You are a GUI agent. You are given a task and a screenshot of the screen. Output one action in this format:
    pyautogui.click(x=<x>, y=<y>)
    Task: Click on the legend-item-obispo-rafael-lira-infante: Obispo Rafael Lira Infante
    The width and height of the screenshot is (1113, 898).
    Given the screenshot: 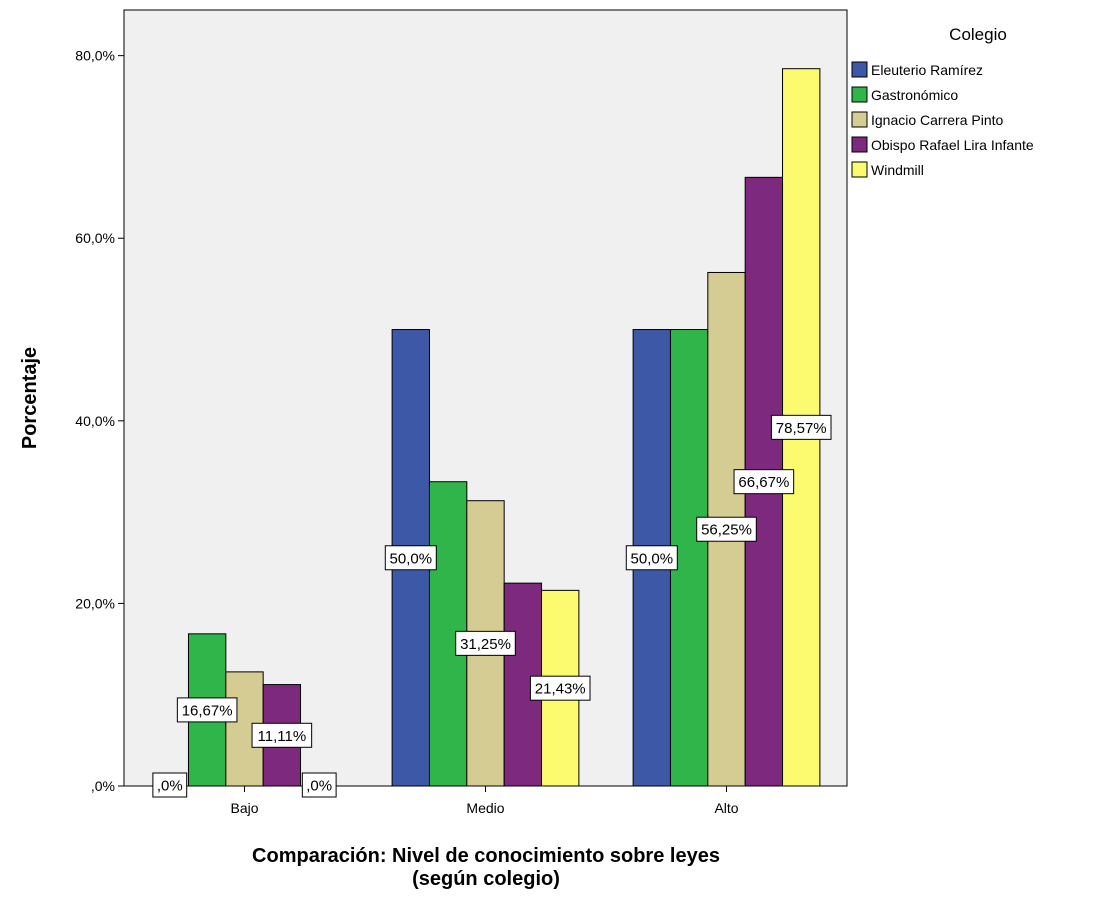 What is the action you would take?
    pyautogui.click(x=942, y=144)
    